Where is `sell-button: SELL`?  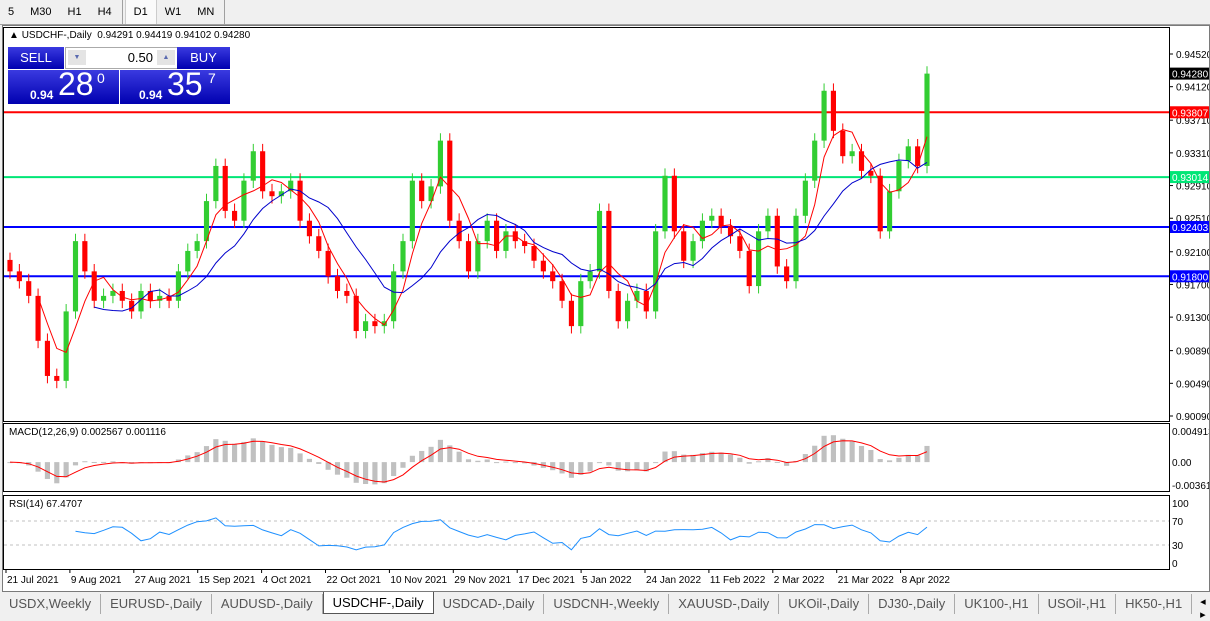 sell-button: SELL is located at coordinates (36, 58).